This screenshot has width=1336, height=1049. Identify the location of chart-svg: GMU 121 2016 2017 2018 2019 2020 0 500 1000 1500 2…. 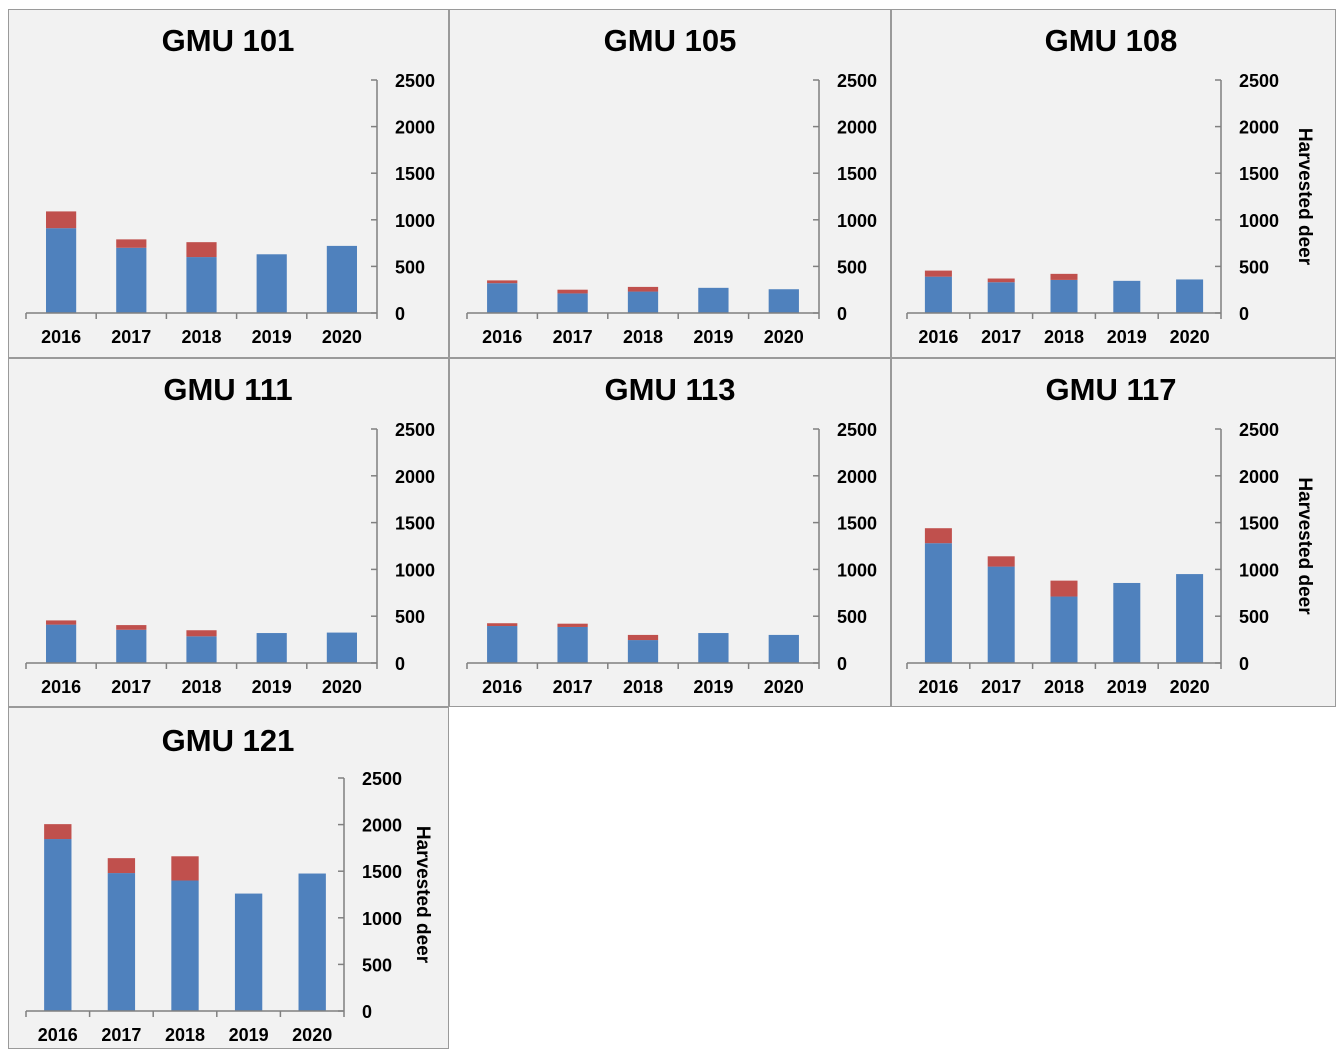
(229, 884).